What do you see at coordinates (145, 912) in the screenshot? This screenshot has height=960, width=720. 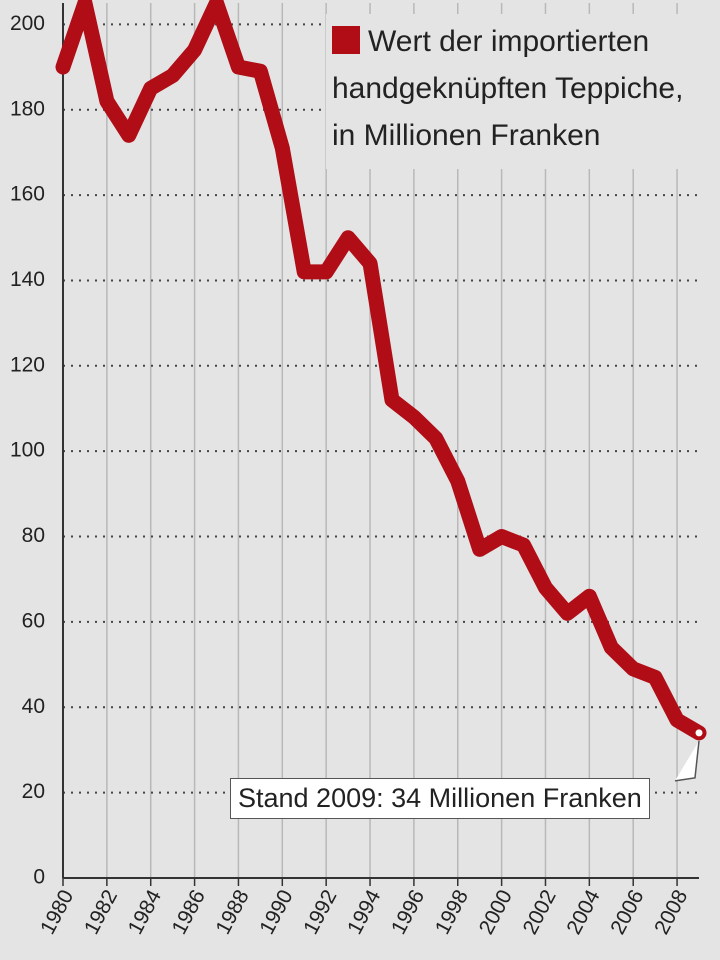 I see `x-tick-label: 1984` at bounding box center [145, 912].